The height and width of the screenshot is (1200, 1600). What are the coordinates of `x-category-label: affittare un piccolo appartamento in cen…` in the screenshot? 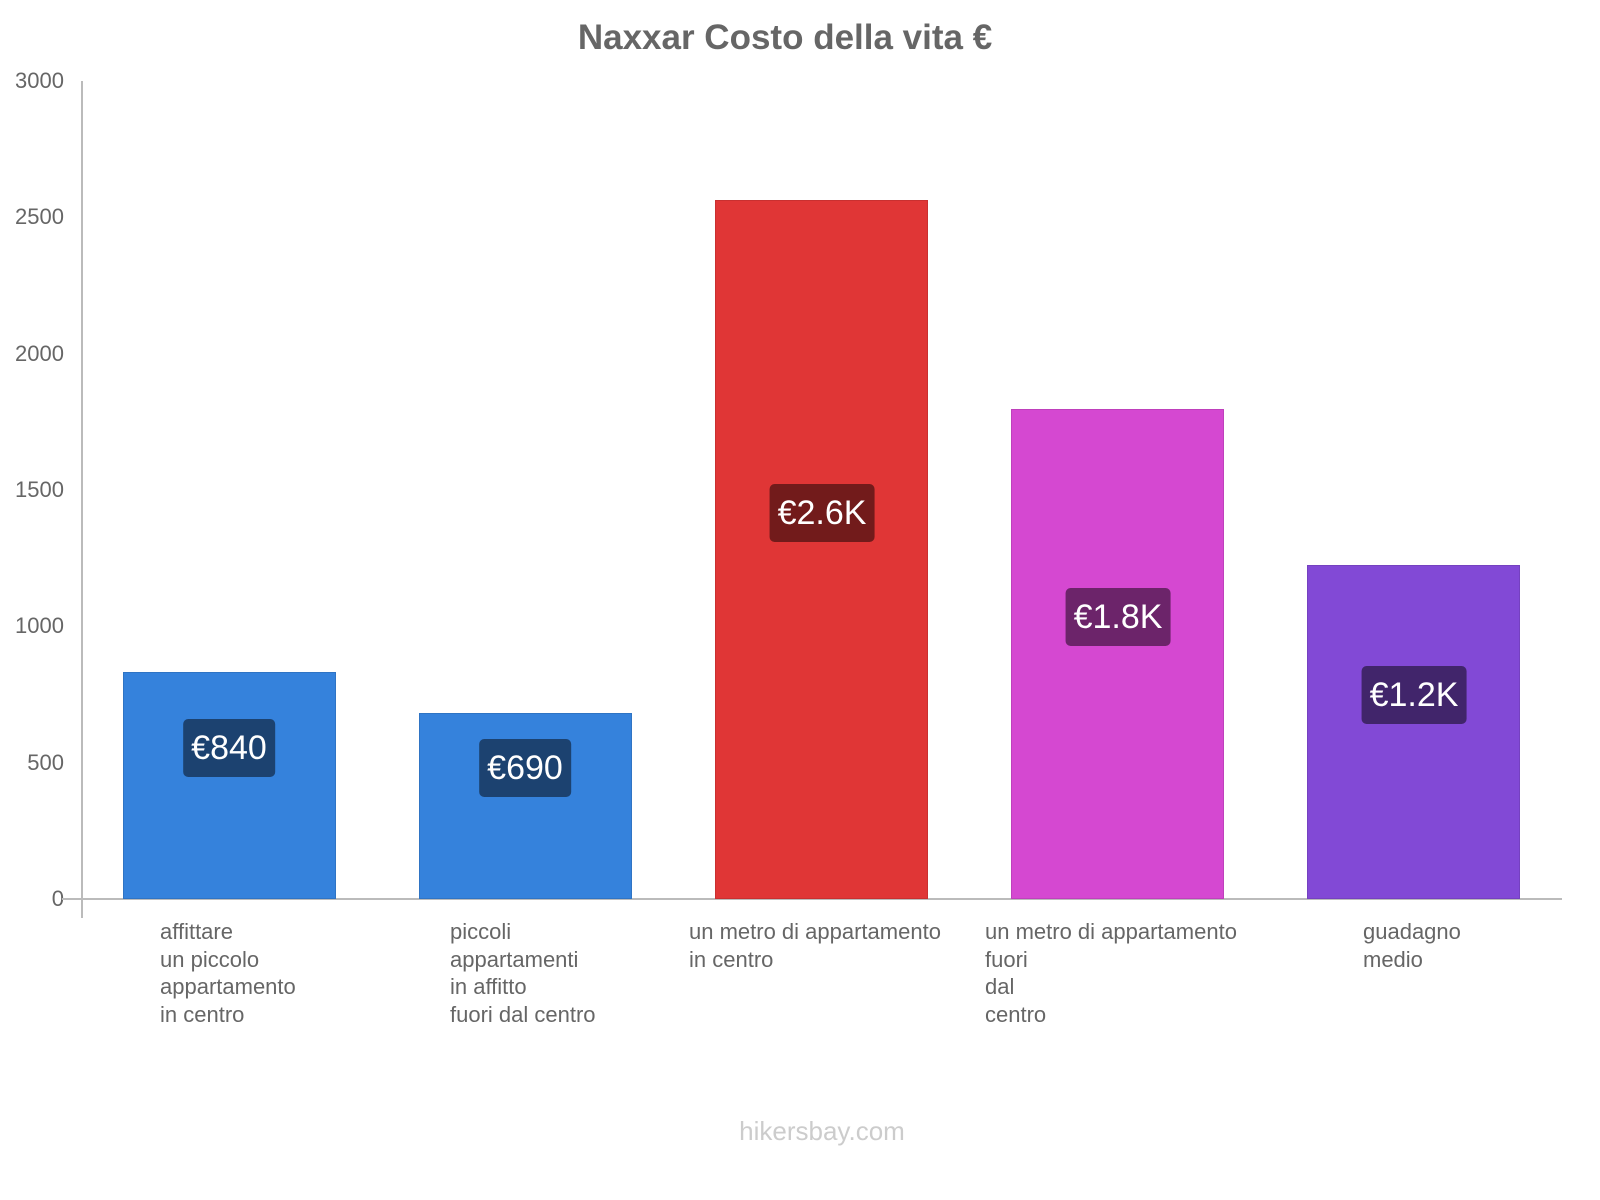 It's located at (228, 973).